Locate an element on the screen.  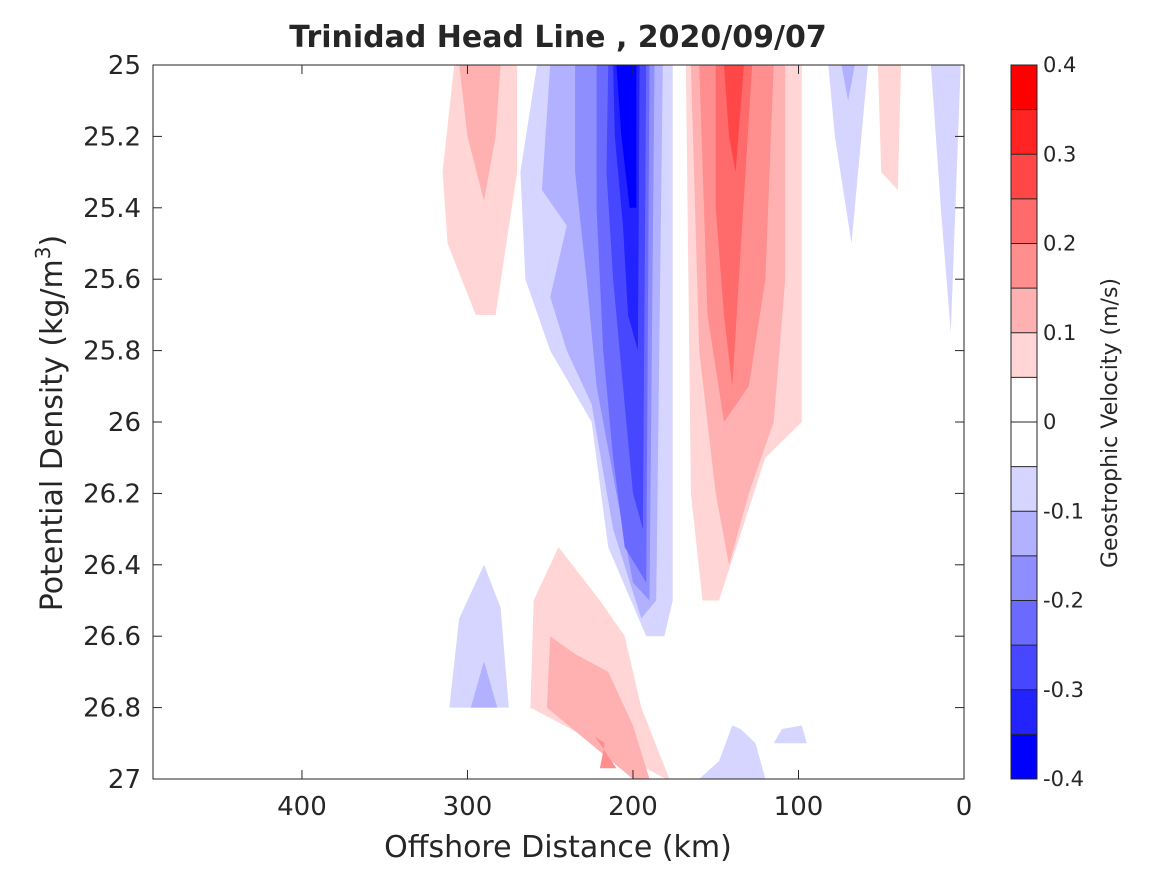
y-tick-label: 26.4 is located at coordinates (112, 566).